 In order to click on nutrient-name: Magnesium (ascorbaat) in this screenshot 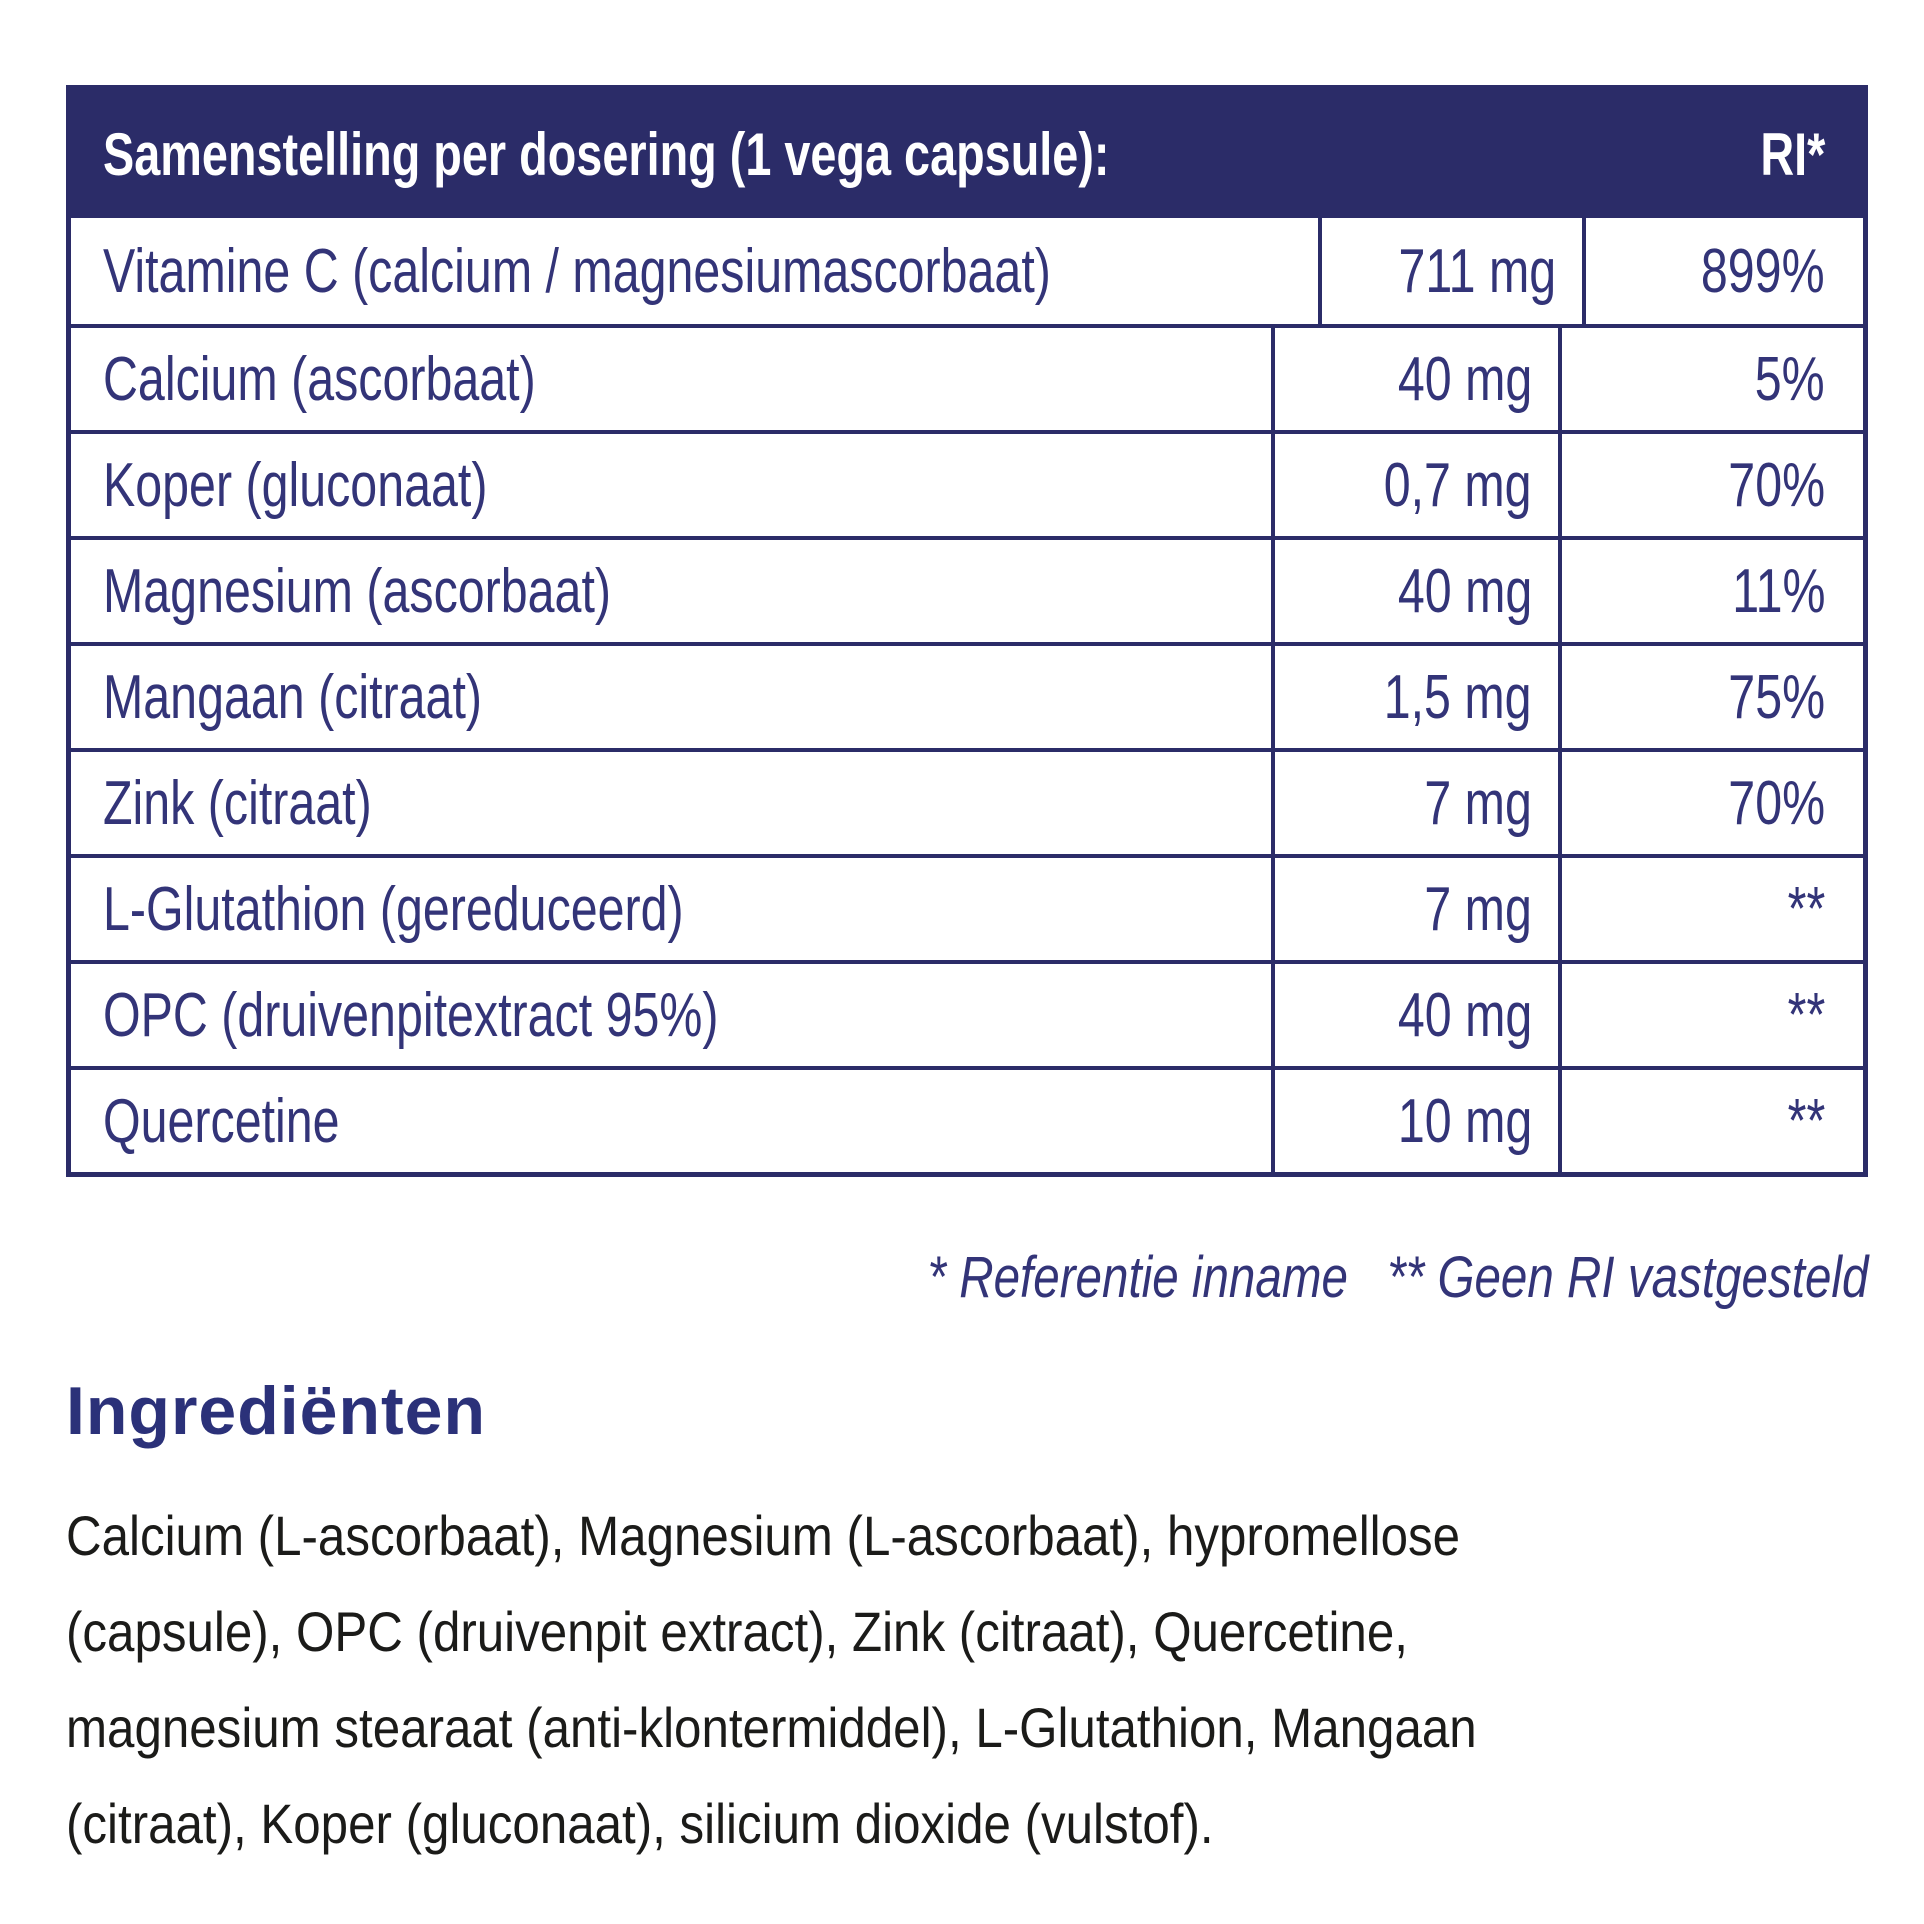, I will do `click(357, 591)`.